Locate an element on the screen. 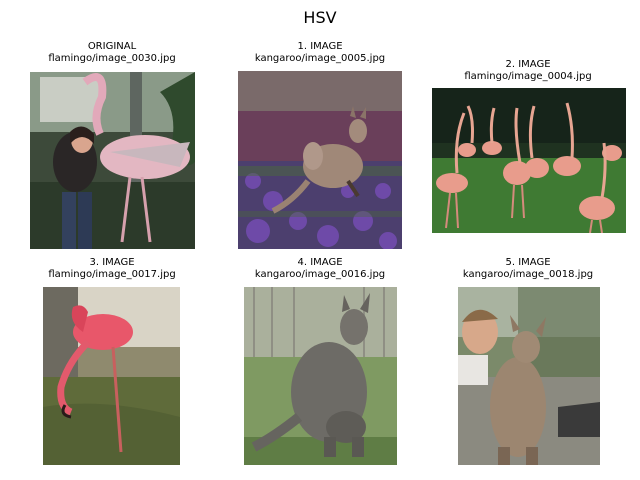 The width and height of the screenshot is (640, 480). panel-caption: 3. IMAGE flamingo/image_0017.jpg is located at coordinates (112, 269).